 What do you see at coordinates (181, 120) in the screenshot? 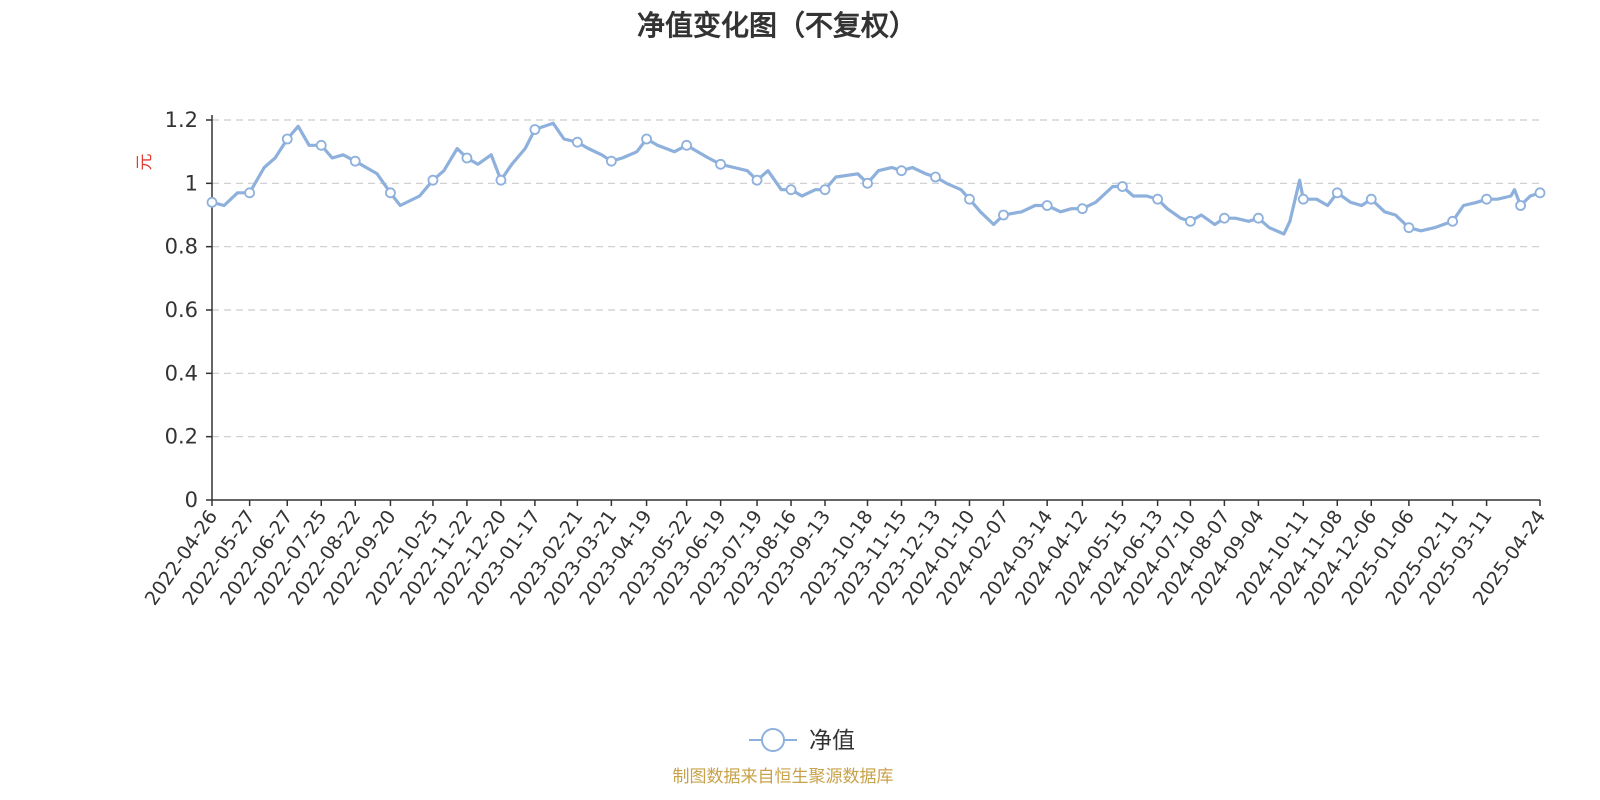
I see `y-tick-label: 1.2` at bounding box center [181, 120].